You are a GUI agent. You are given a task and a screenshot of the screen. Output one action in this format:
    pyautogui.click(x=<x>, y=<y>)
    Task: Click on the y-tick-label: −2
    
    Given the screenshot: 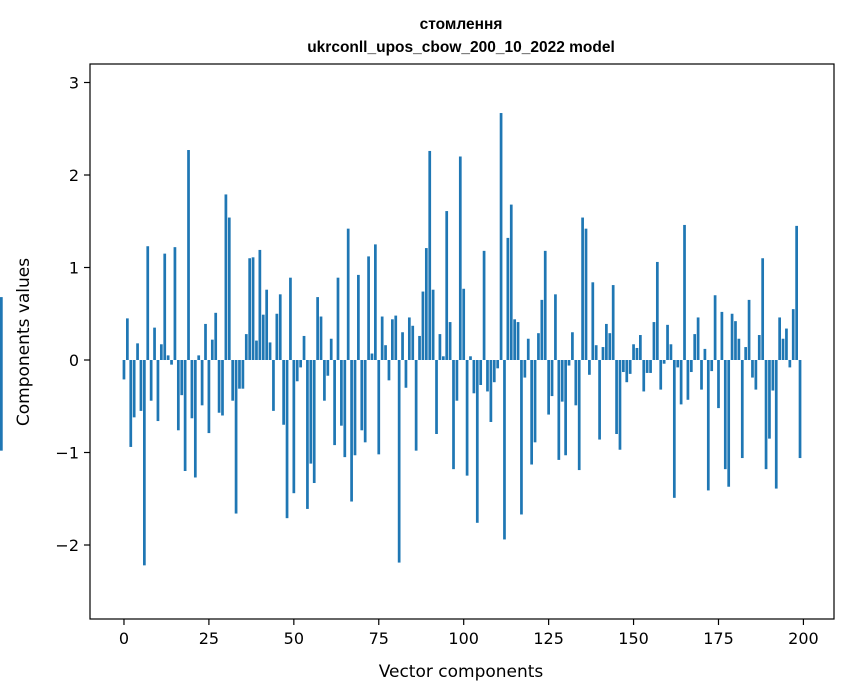 What is the action you would take?
    pyautogui.click(x=67, y=545)
    